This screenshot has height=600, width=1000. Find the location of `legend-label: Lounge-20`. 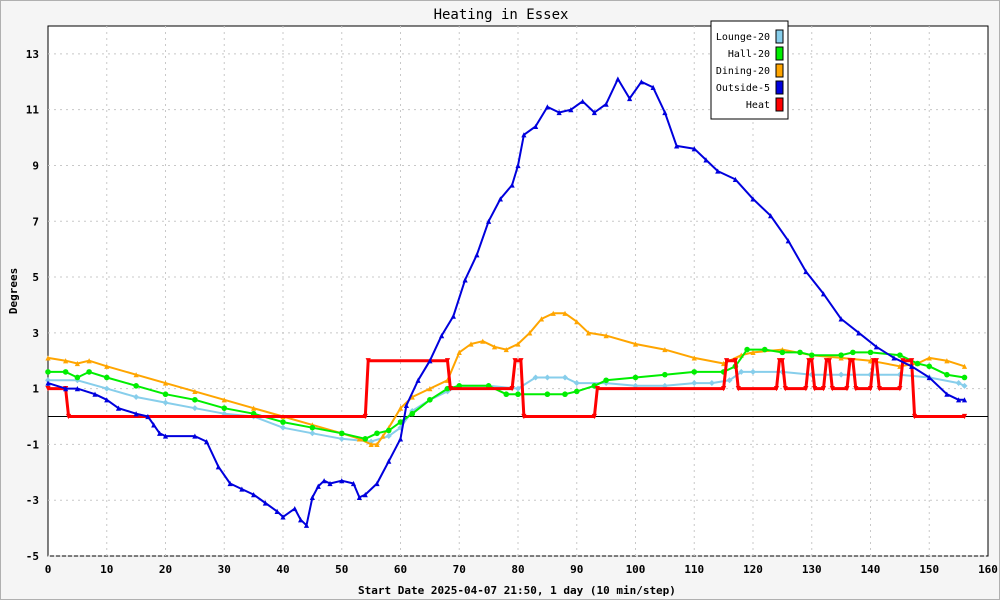

legend-label: Lounge-20 is located at coordinates (743, 37).